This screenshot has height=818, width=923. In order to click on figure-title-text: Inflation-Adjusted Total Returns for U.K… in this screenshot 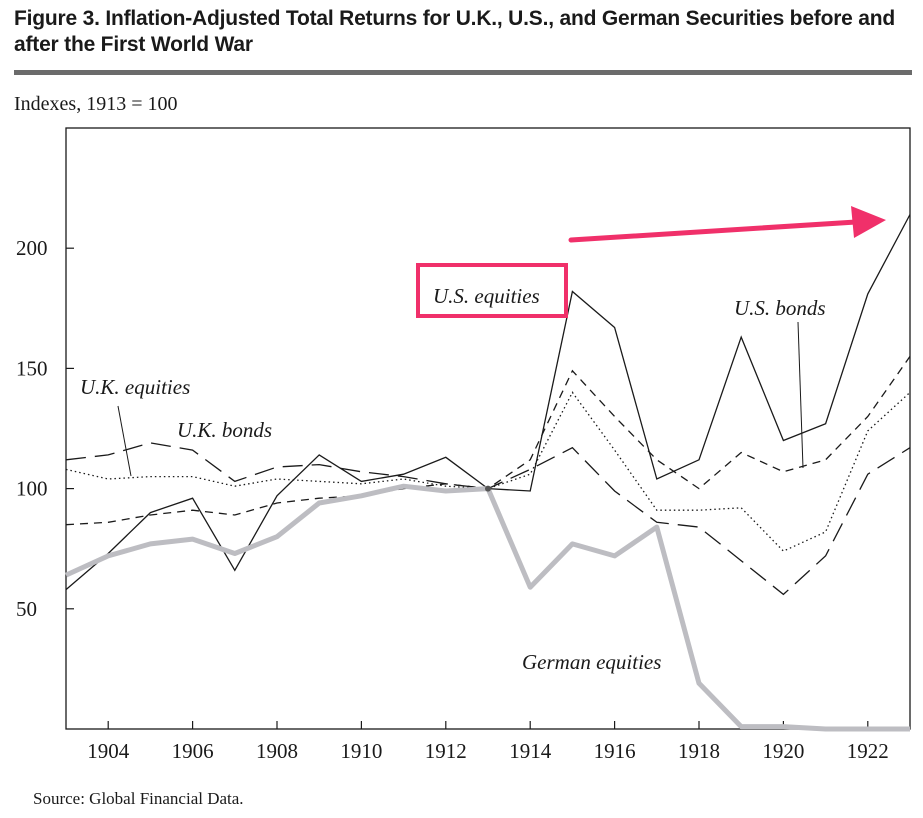, I will do `click(455, 31)`.